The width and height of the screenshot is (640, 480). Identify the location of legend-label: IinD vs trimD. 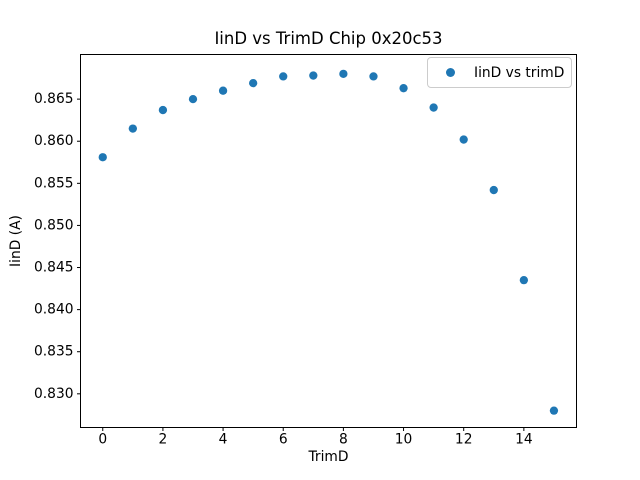
(519, 72).